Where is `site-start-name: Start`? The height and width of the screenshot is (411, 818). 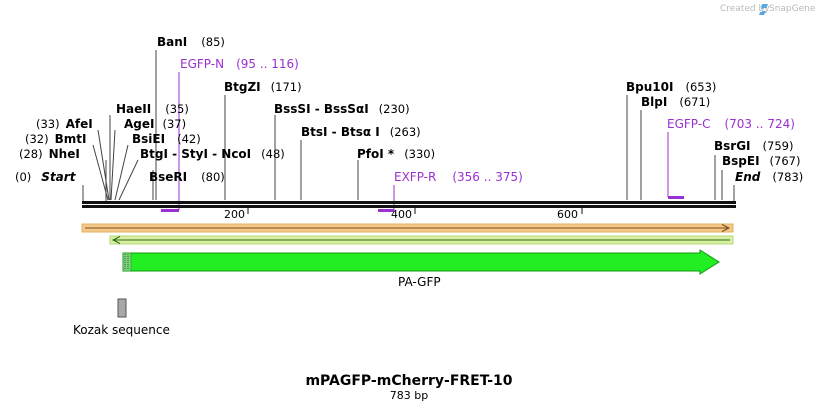 site-start-name: Start is located at coordinates (58, 177).